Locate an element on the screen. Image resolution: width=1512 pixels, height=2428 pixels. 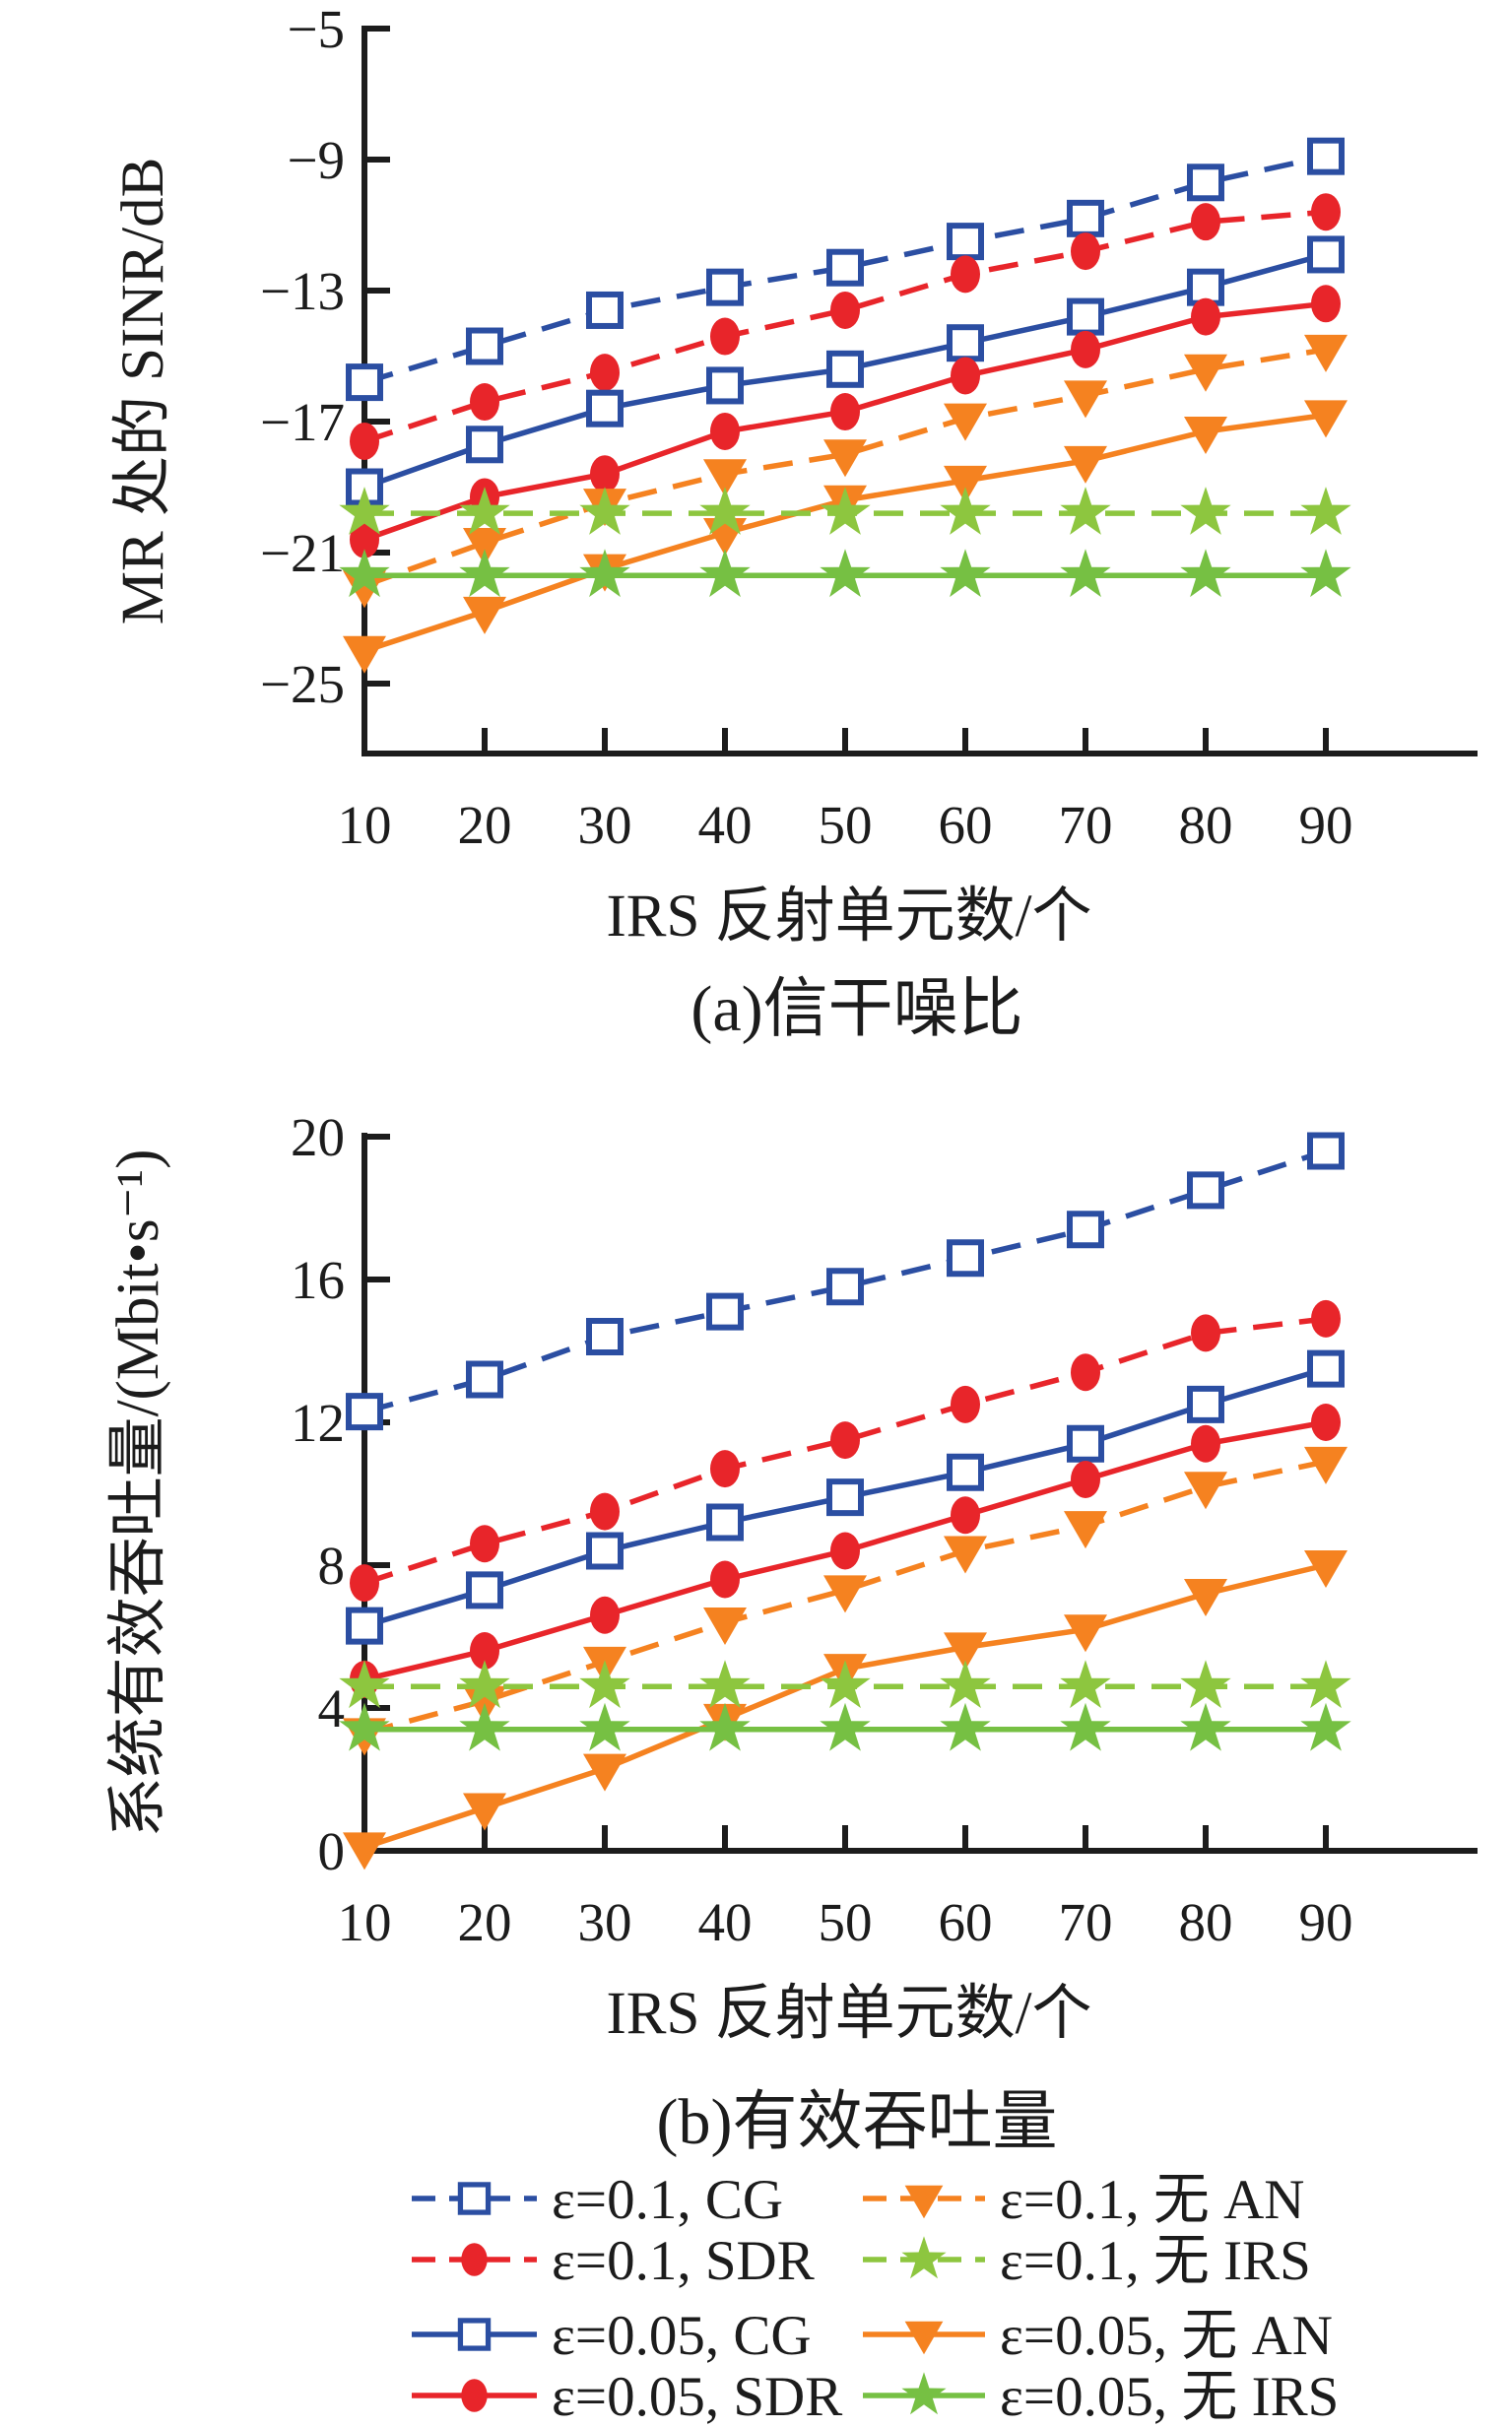
x-tick-label: 30 is located at coordinates (605, 825).